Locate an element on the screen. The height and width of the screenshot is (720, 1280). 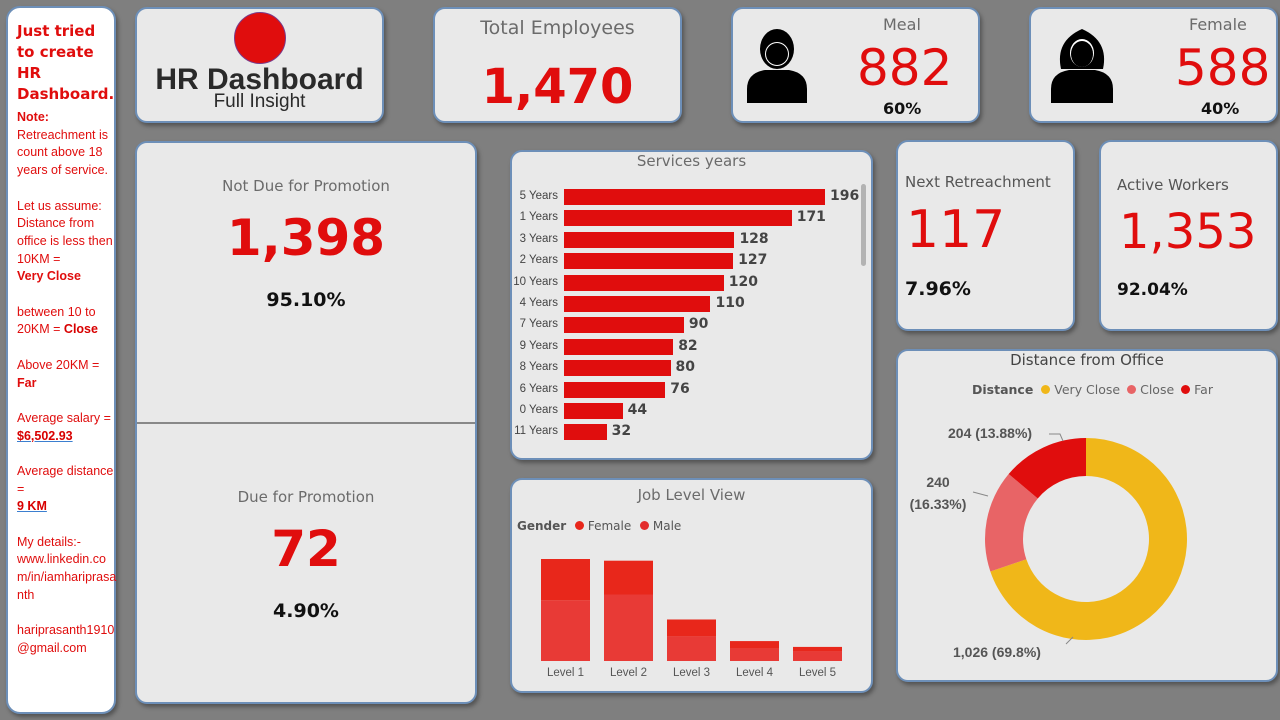
bar-category-label: 4 Years is located at coordinates (538, 303).